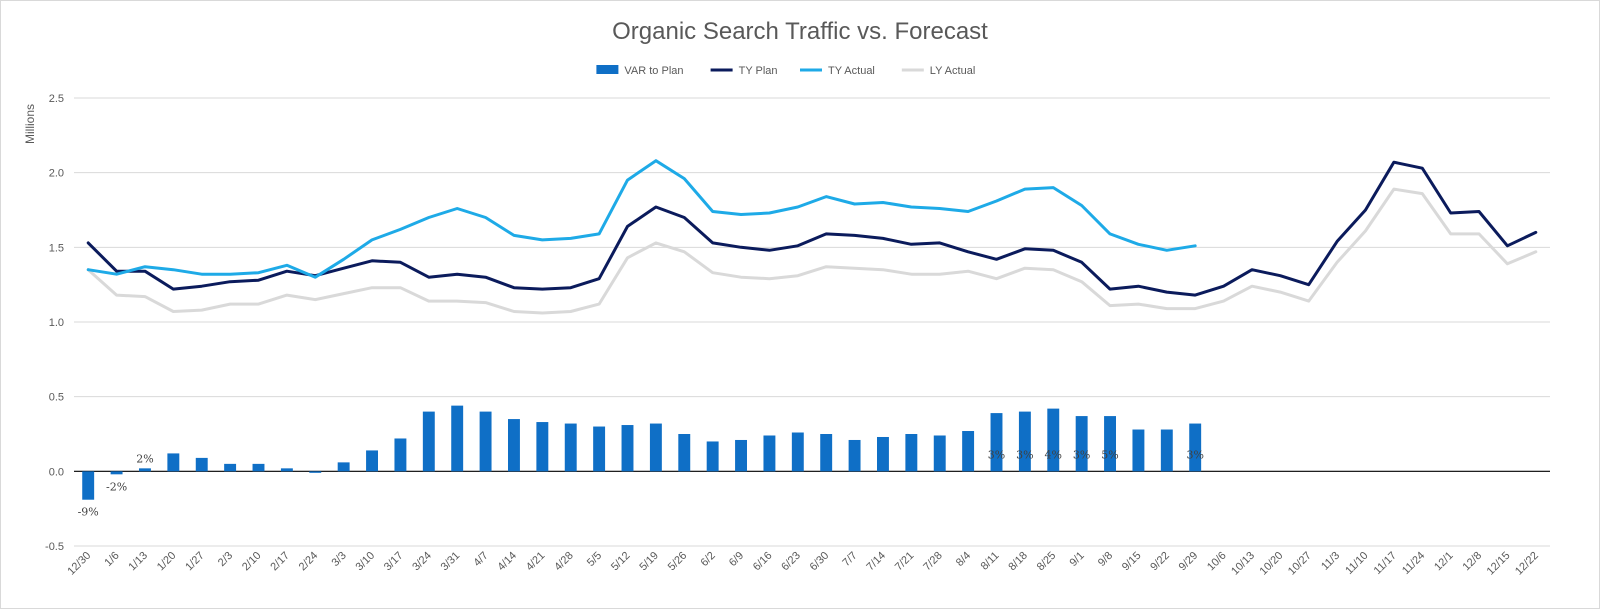 This screenshot has width=1600, height=609. What do you see at coordinates (56, 472) in the screenshot?
I see `y-tick-label: 0.0` at bounding box center [56, 472].